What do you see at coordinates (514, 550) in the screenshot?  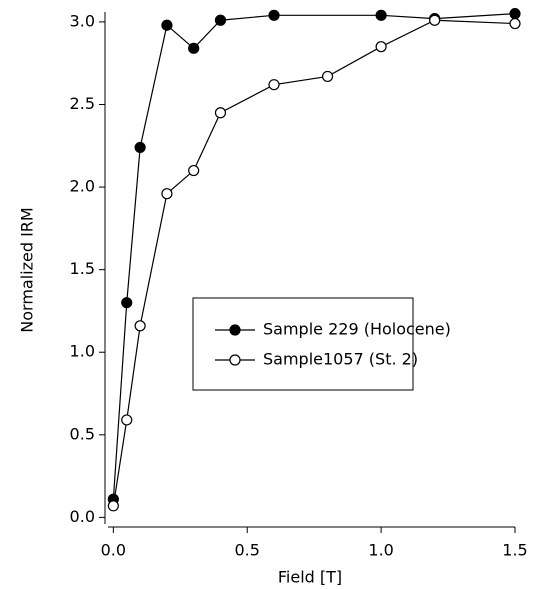 I see `x-tick-label: 1.5` at bounding box center [514, 550].